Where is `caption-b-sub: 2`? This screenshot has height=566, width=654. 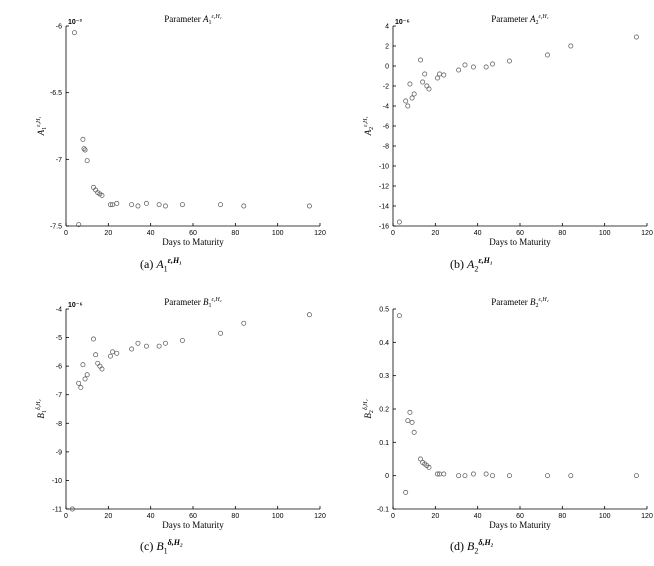
caption-b-sub: 2 is located at coordinates (476, 269).